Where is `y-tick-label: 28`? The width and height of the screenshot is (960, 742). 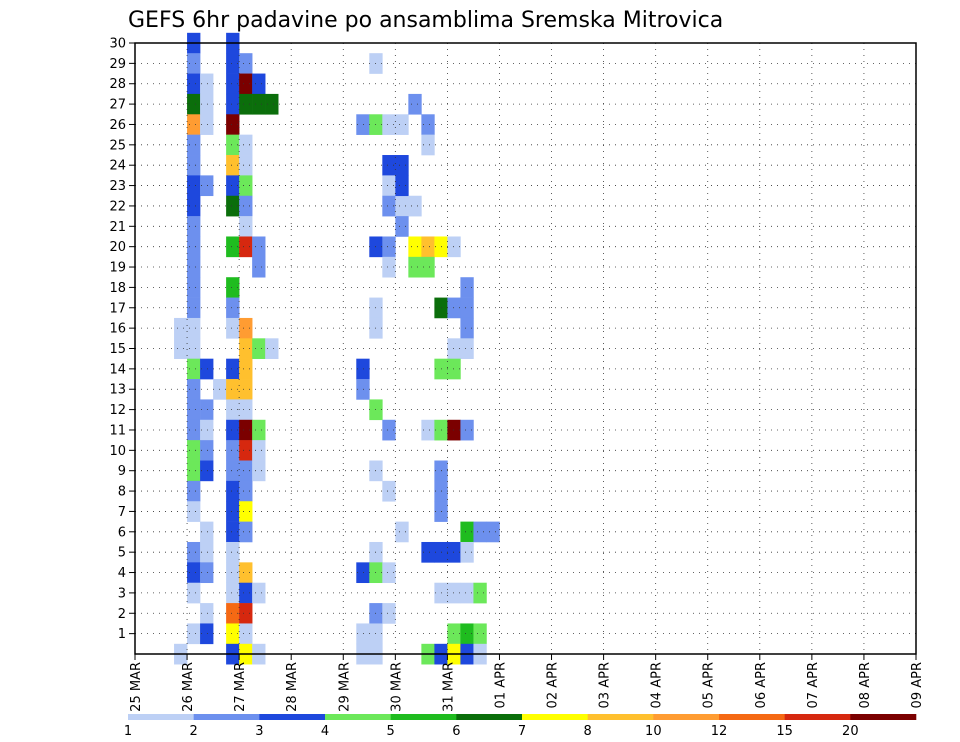
y-tick-label: 28 is located at coordinates (117, 84).